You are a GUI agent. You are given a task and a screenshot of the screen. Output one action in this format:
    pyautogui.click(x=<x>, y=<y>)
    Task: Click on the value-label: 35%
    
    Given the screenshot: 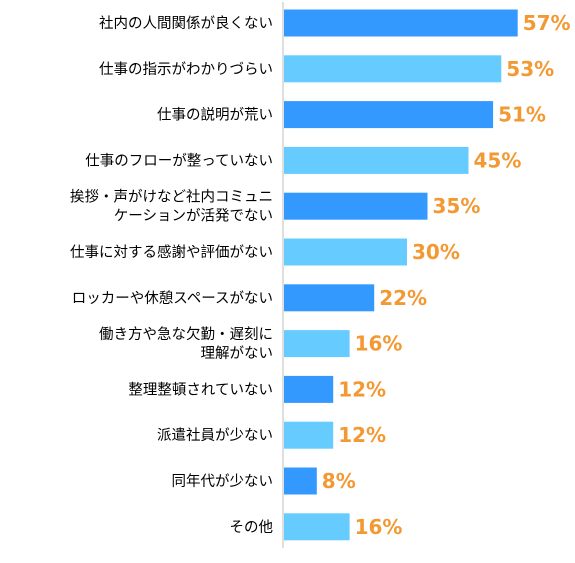 What is the action you would take?
    pyautogui.click(x=457, y=206)
    